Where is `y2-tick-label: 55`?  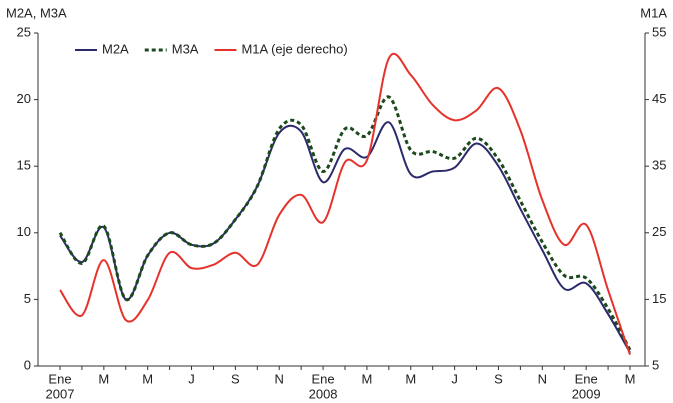
y2-tick-label: 55 is located at coordinates (659, 31).